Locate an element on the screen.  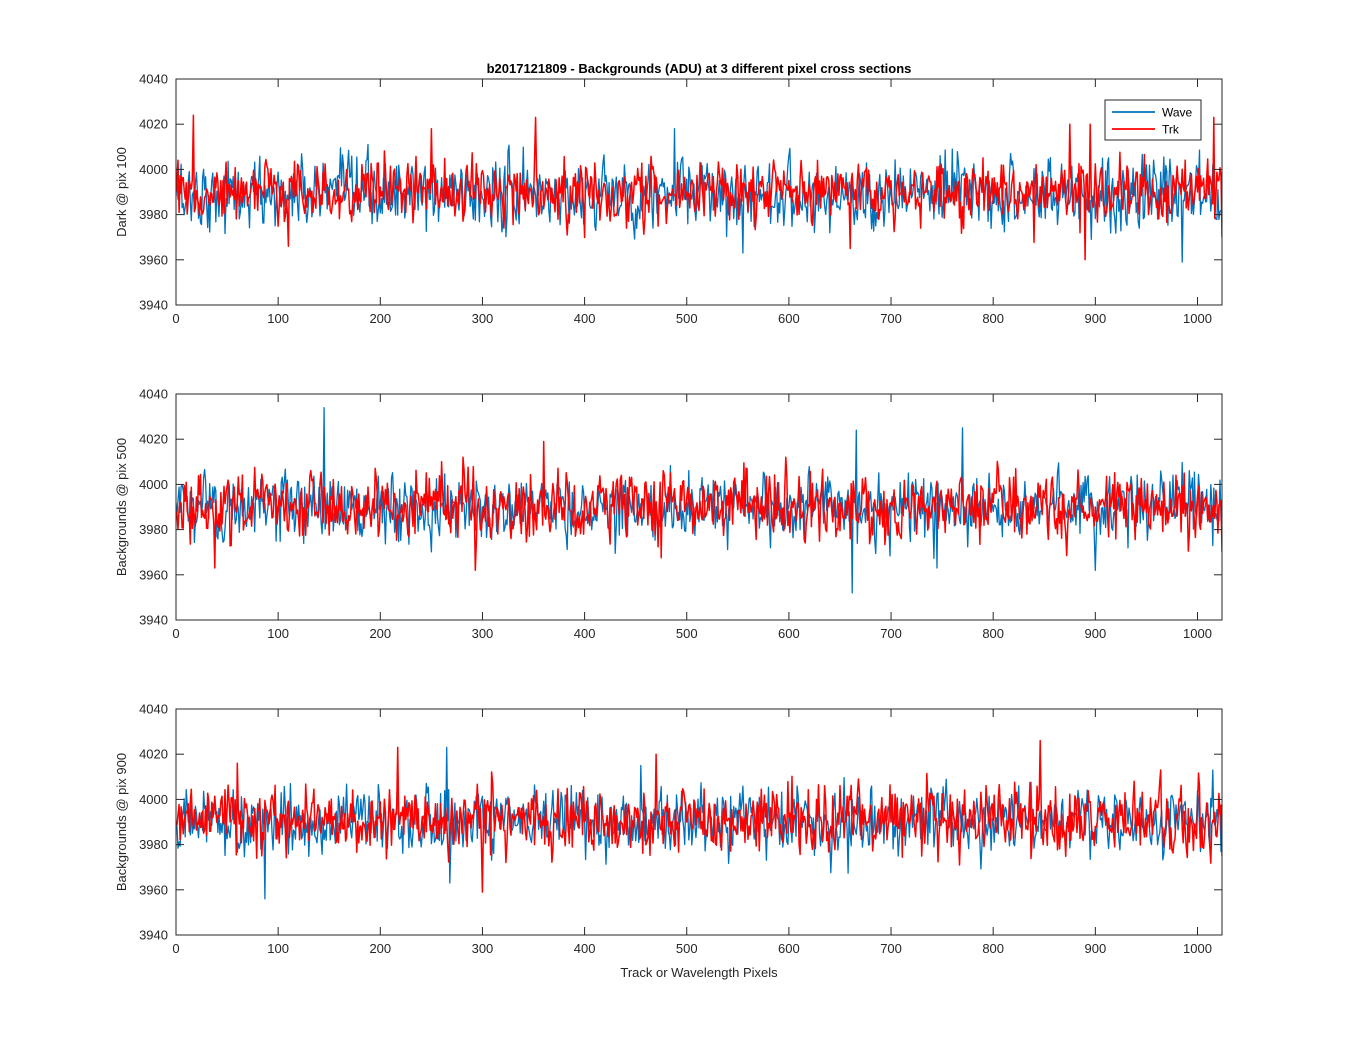
legend: Wave Trk is located at coordinates (1153, 120).